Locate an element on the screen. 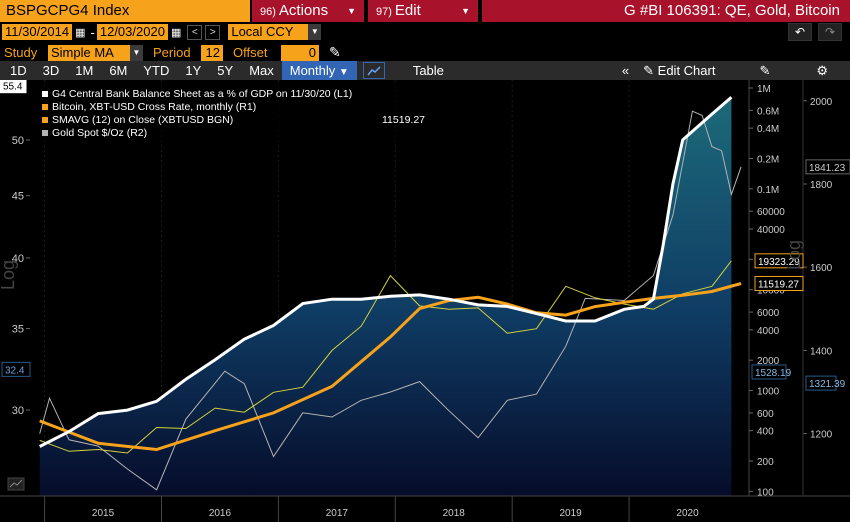  timeframe-1y: 1Y is located at coordinates (193, 70).